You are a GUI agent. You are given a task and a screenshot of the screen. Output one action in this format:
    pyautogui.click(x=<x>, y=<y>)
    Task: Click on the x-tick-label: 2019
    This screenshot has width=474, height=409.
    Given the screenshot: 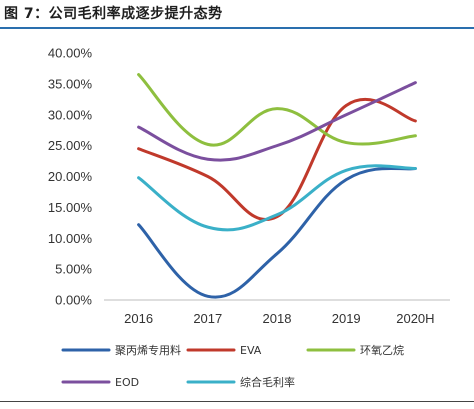 What is the action you would take?
    pyautogui.click(x=346, y=318)
    